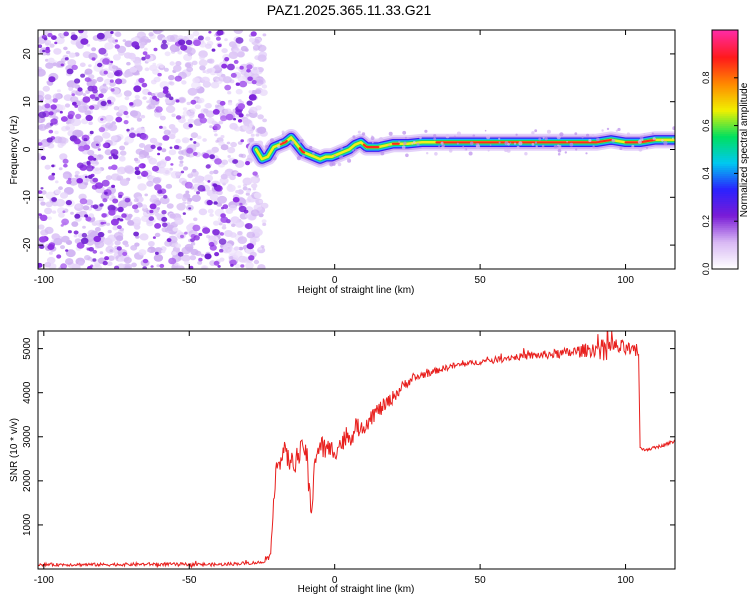  What do you see at coordinates (27, 524) in the screenshot?
I see `y-tick-label: 1000` at bounding box center [27, 524].